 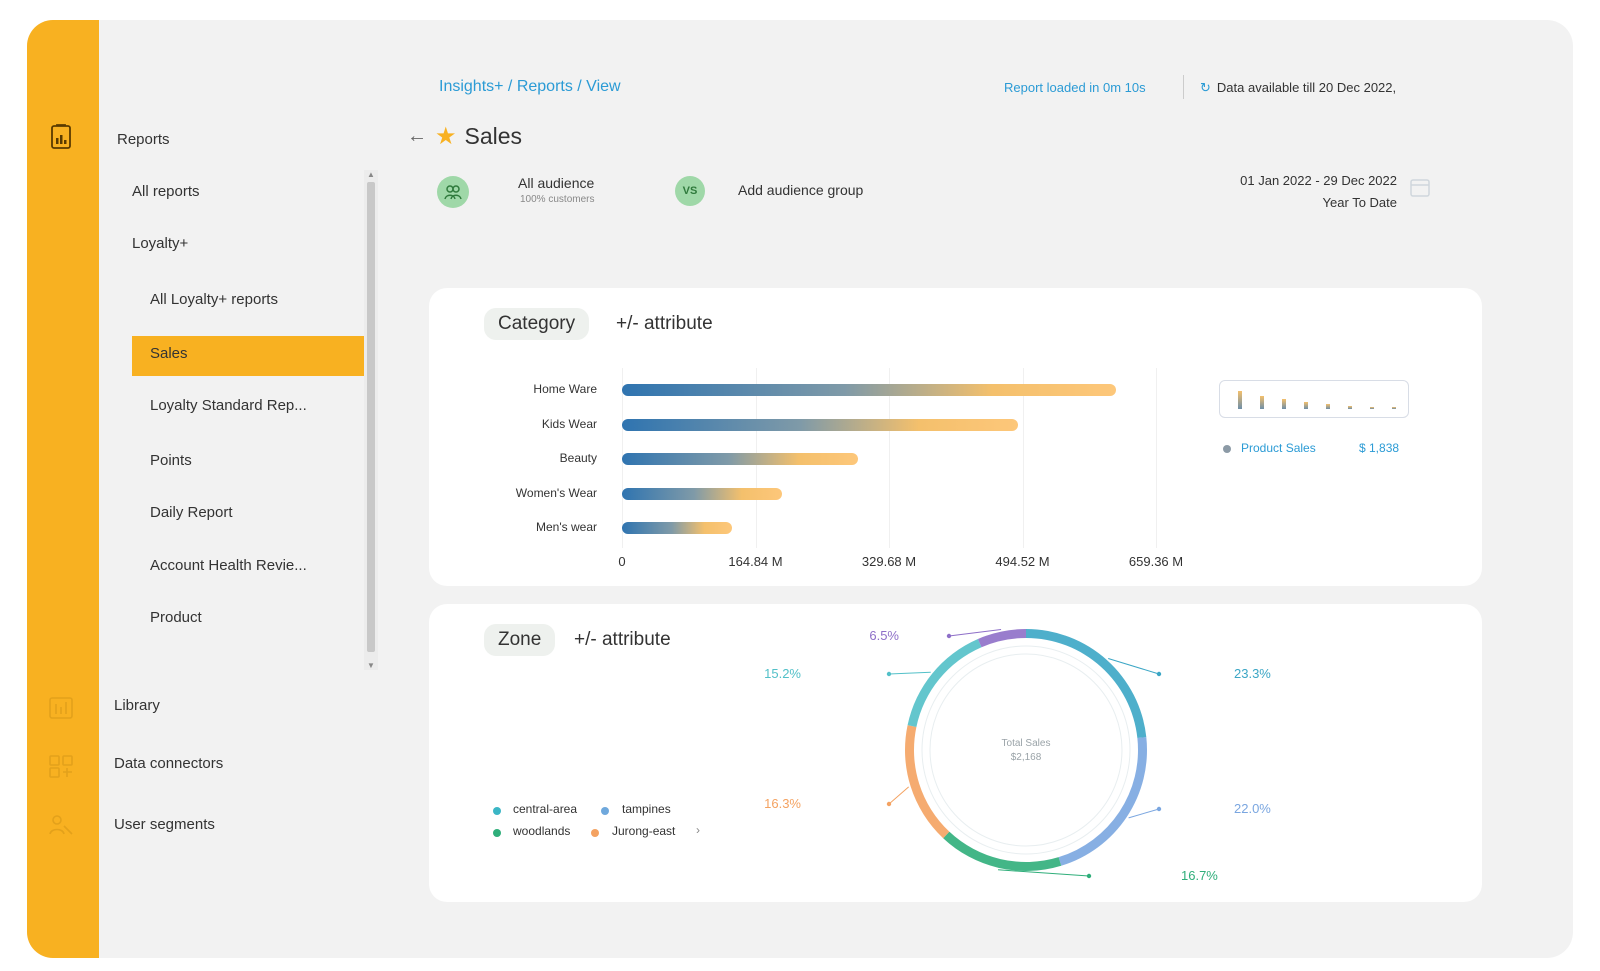 I want to click on nav-scrollbar: ▲ ▼, so click(x=371, y=420).